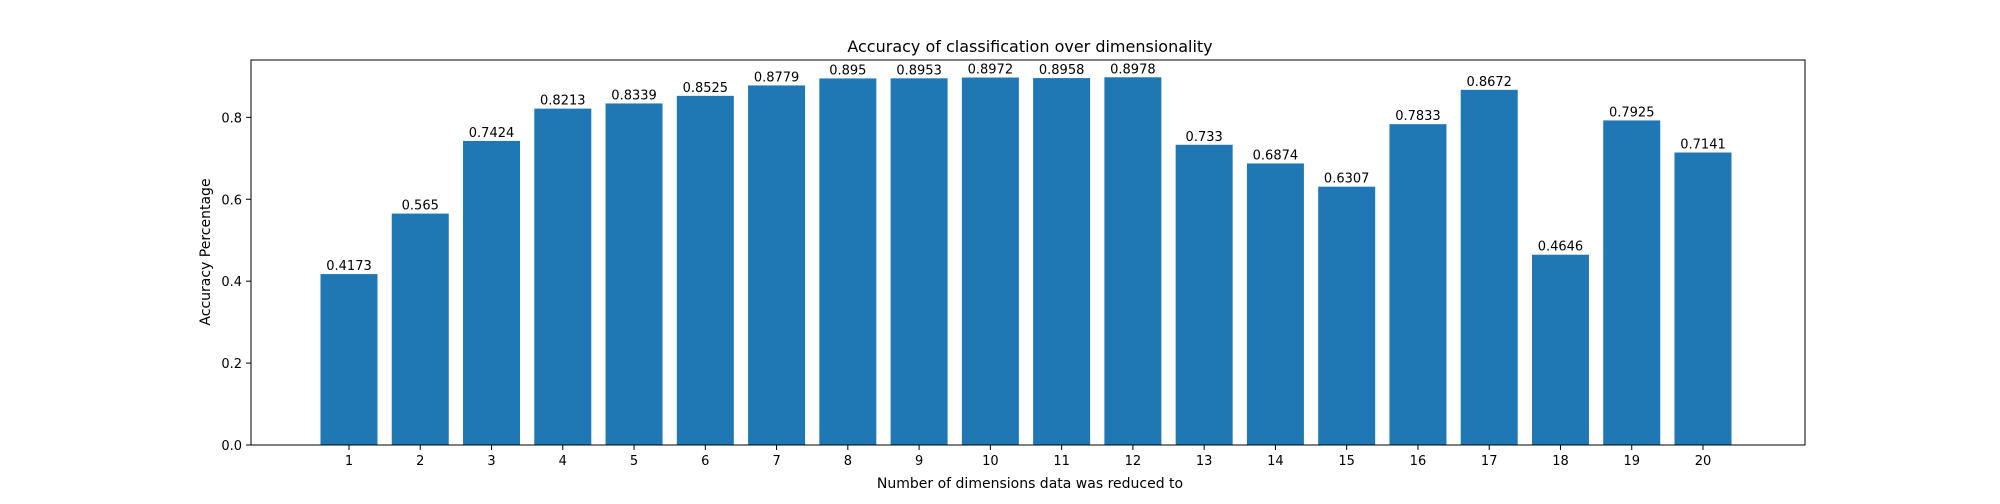 The image size is (2000, 504). Describe the element at coordinates (634, 461) in the screenshot. I see `x-tick-label: 5` at that location.